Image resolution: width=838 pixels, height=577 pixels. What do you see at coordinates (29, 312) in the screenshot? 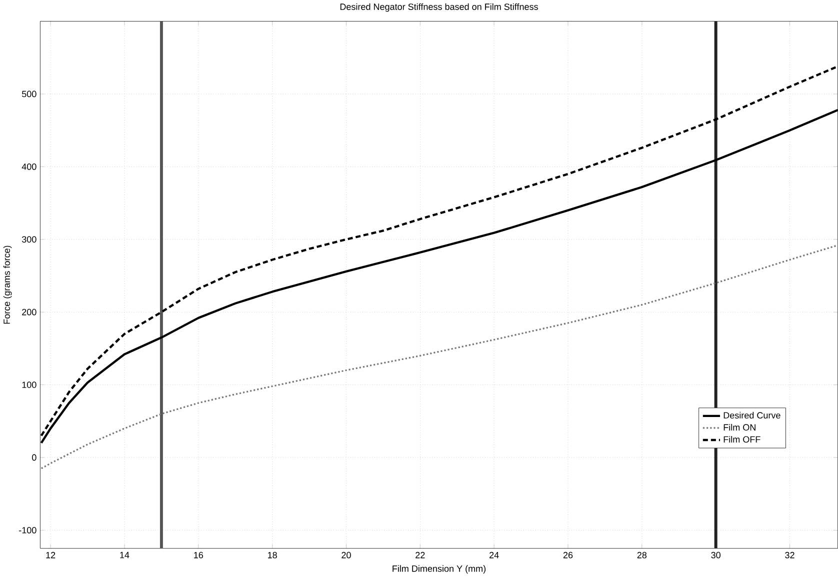
I see `y-tick-label: 200` at bounding box center [29, 312].